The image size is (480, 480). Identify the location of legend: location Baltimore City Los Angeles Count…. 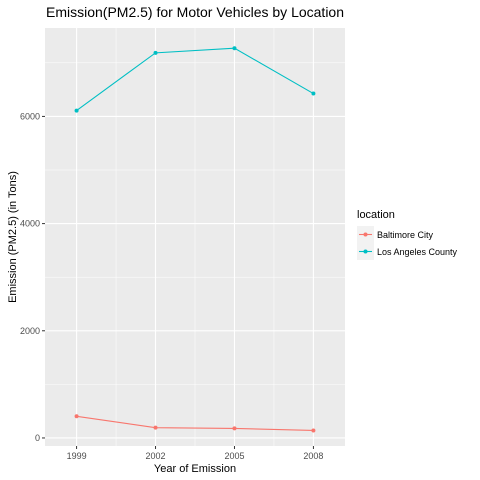
(407, 234).